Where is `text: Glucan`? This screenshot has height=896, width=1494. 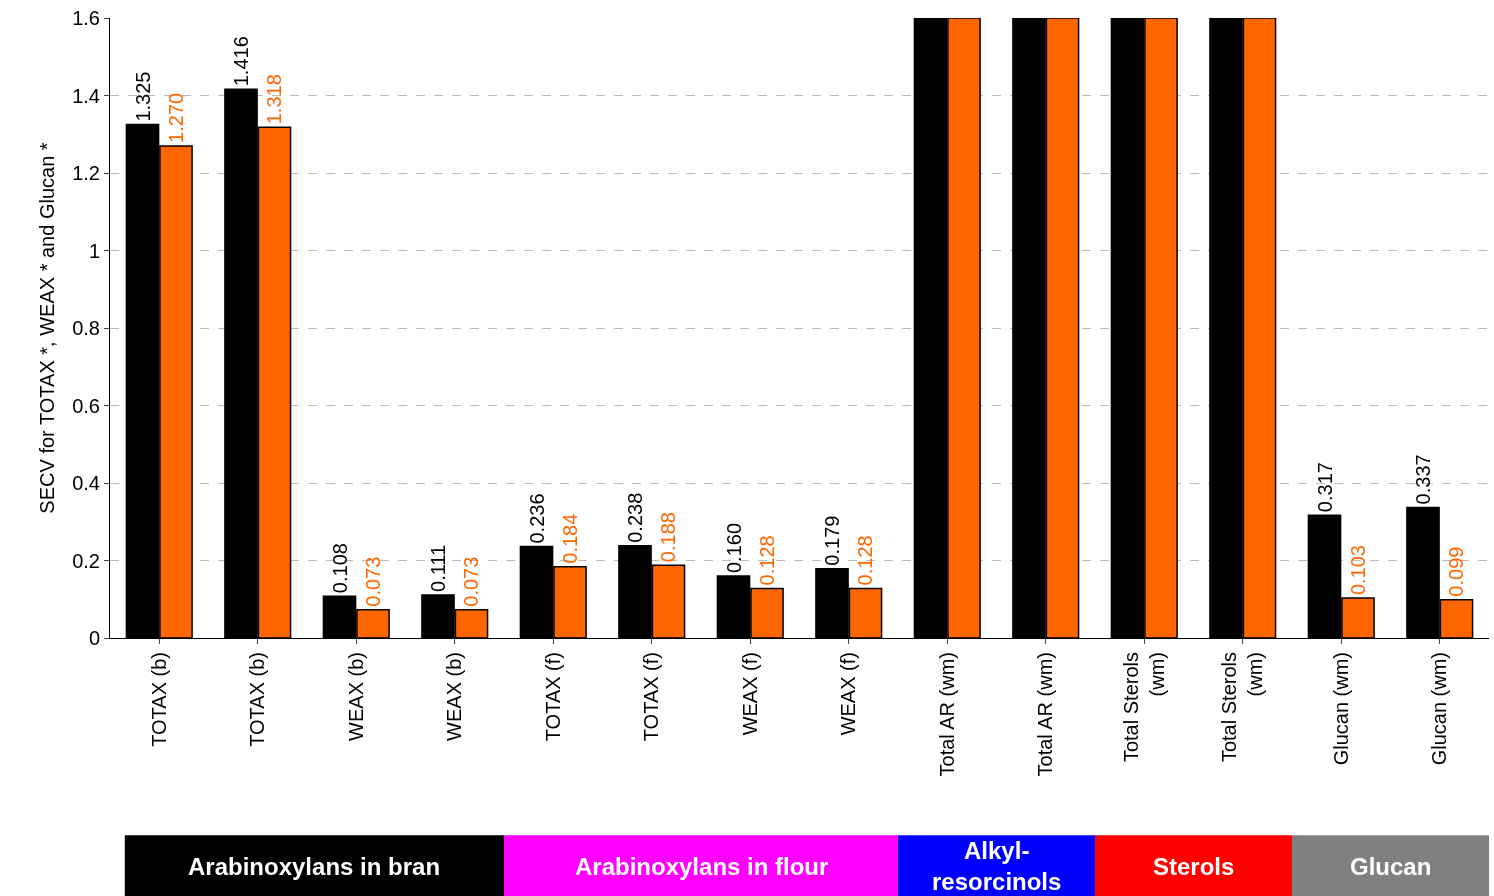 text: Glucan is located at coordinates (1391, 866).